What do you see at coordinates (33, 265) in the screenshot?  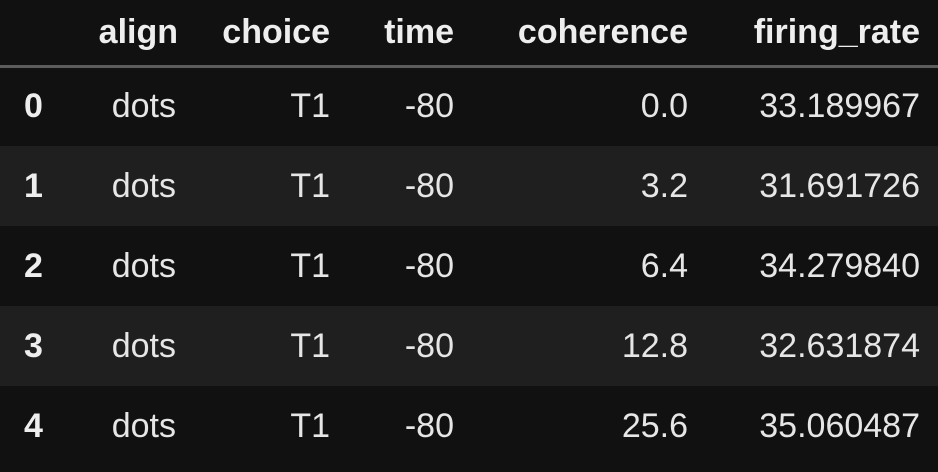 I see `row-index: 2` at bounding box center [33, 265].